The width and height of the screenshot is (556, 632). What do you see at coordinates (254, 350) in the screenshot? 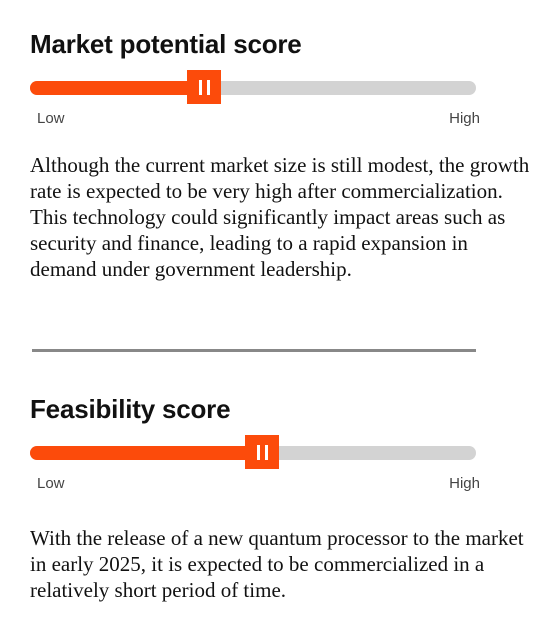
I see `section-divider` at bounding box center [254, 350].